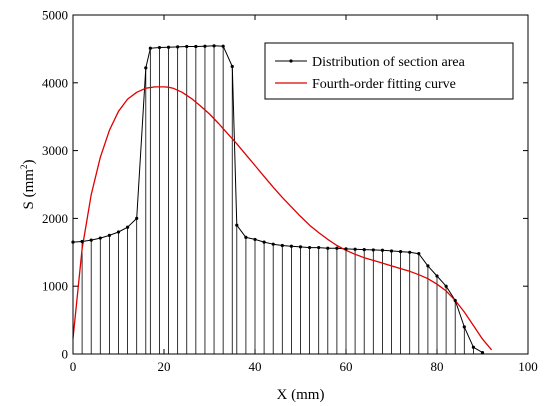  Describe the element at coordinates (389, 62) in the screenshot. I see `legend-label-section-area: Distribution of section area` at that location.